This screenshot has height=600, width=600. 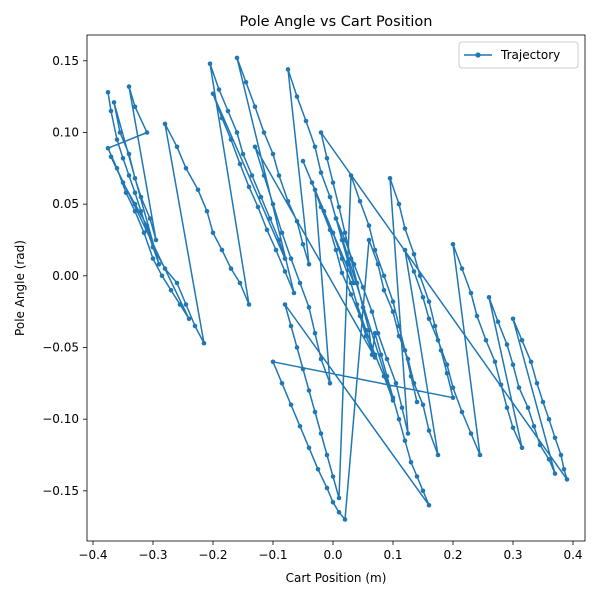 What do you see at coordinates (272, 555) in the screenshot?
I see `x-tick-label: −0.1` at bounding box center [272, 555].